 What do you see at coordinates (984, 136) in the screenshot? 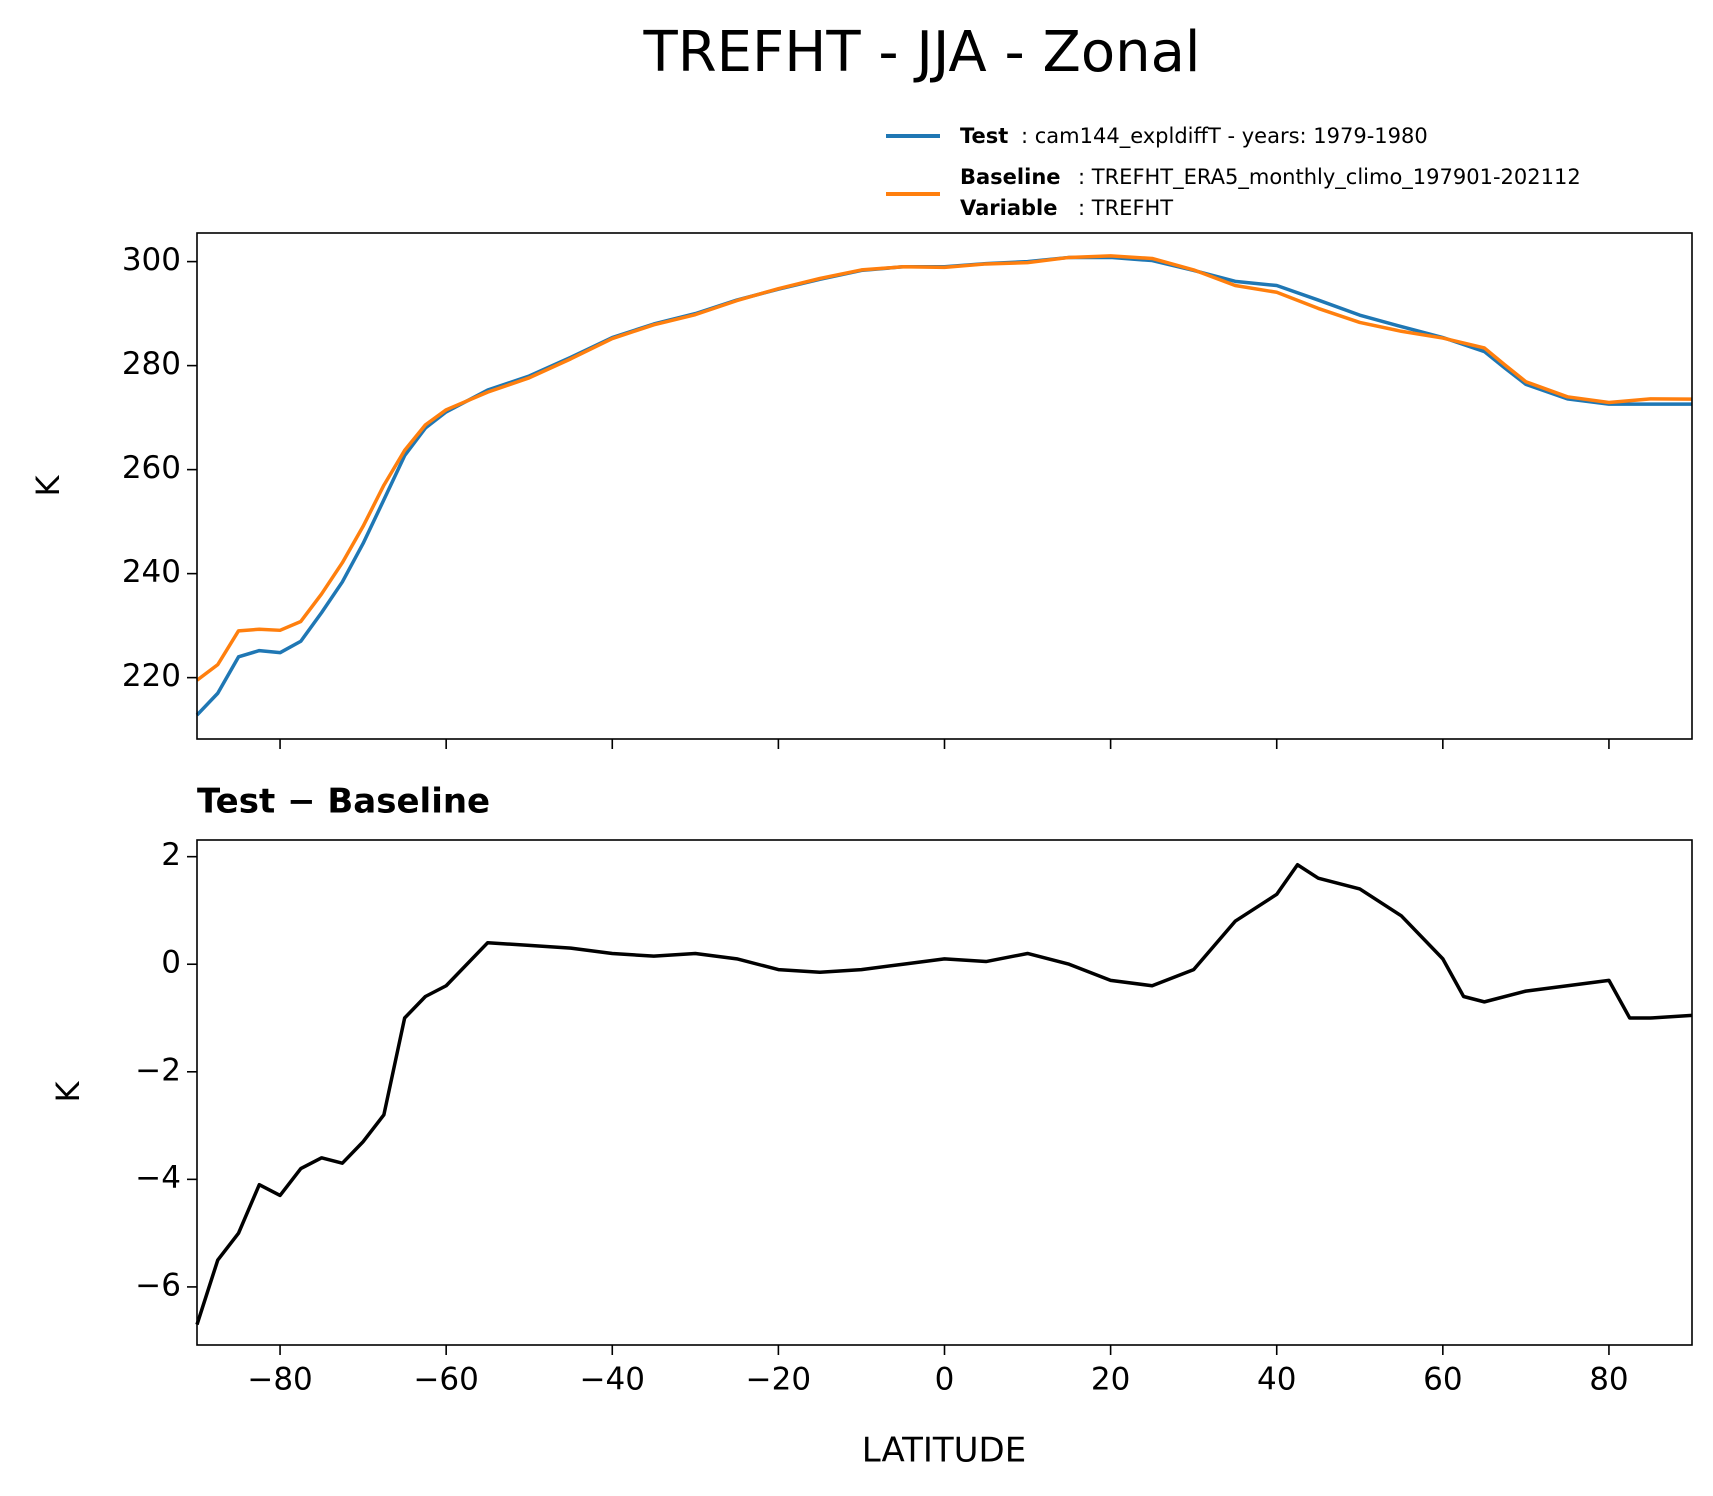
I see `legend-label: Test` at bounding box center [984, 136].